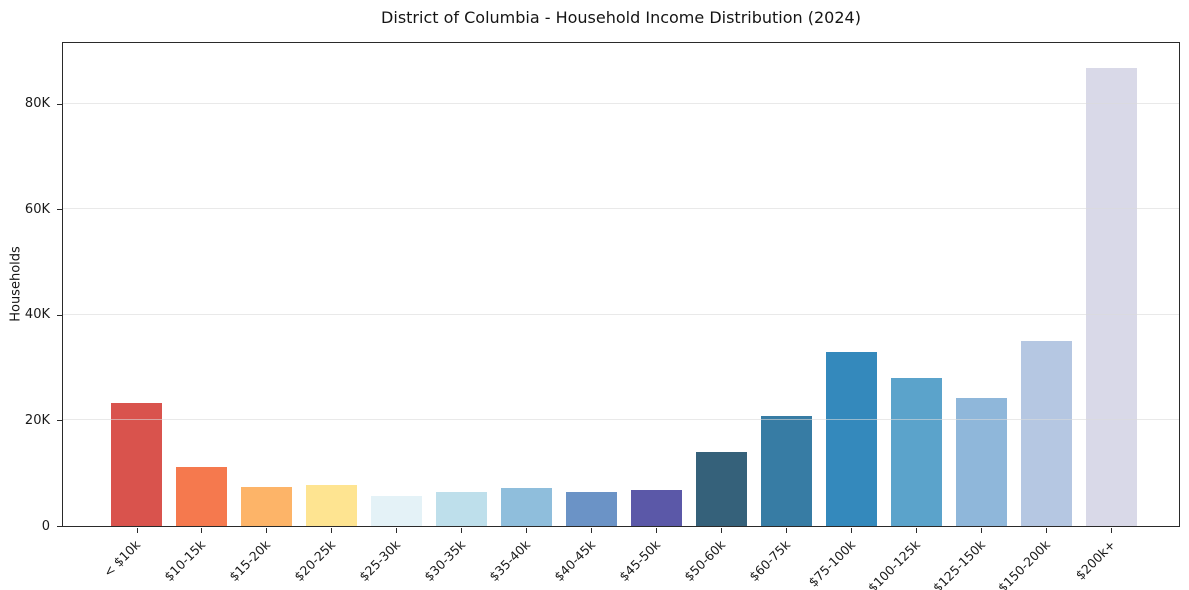 The image size is (1189, 590). I want to click on y-tick-label: 80K, so click(37, 104).